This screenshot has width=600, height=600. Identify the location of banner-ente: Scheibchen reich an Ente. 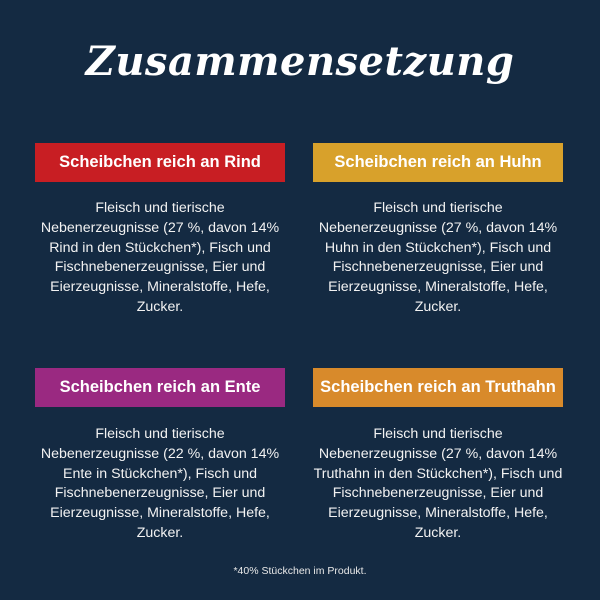
(160, 387).